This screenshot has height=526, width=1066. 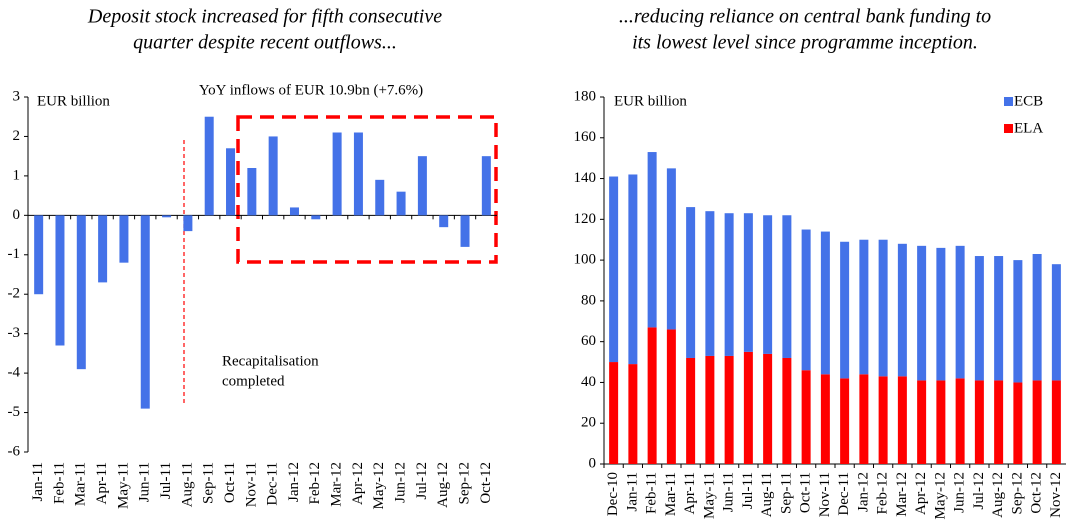 What do you see at coordinates (401, 482) in the screenshot?
I see `x-tick-label: Jun-12` at bounding box center [401, 482].